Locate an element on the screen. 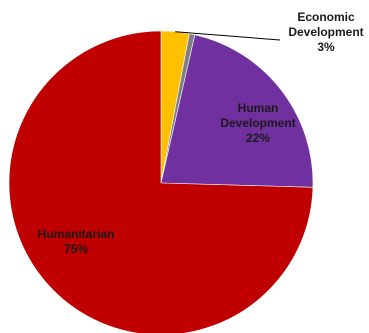  pie-label-economic-development: Economic Development 3% is located at coordinates (325, 32).